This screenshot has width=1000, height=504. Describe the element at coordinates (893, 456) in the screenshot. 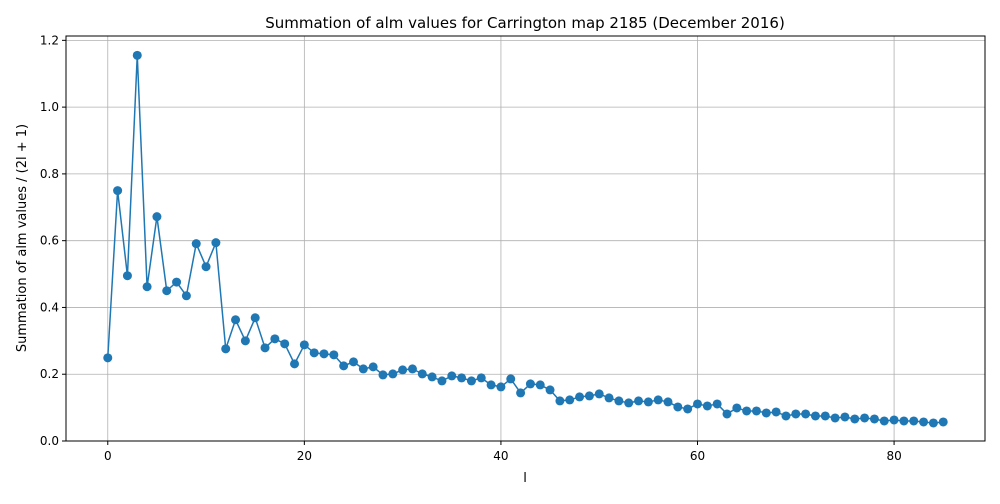

I see `x-tick-label: 80` at that location.